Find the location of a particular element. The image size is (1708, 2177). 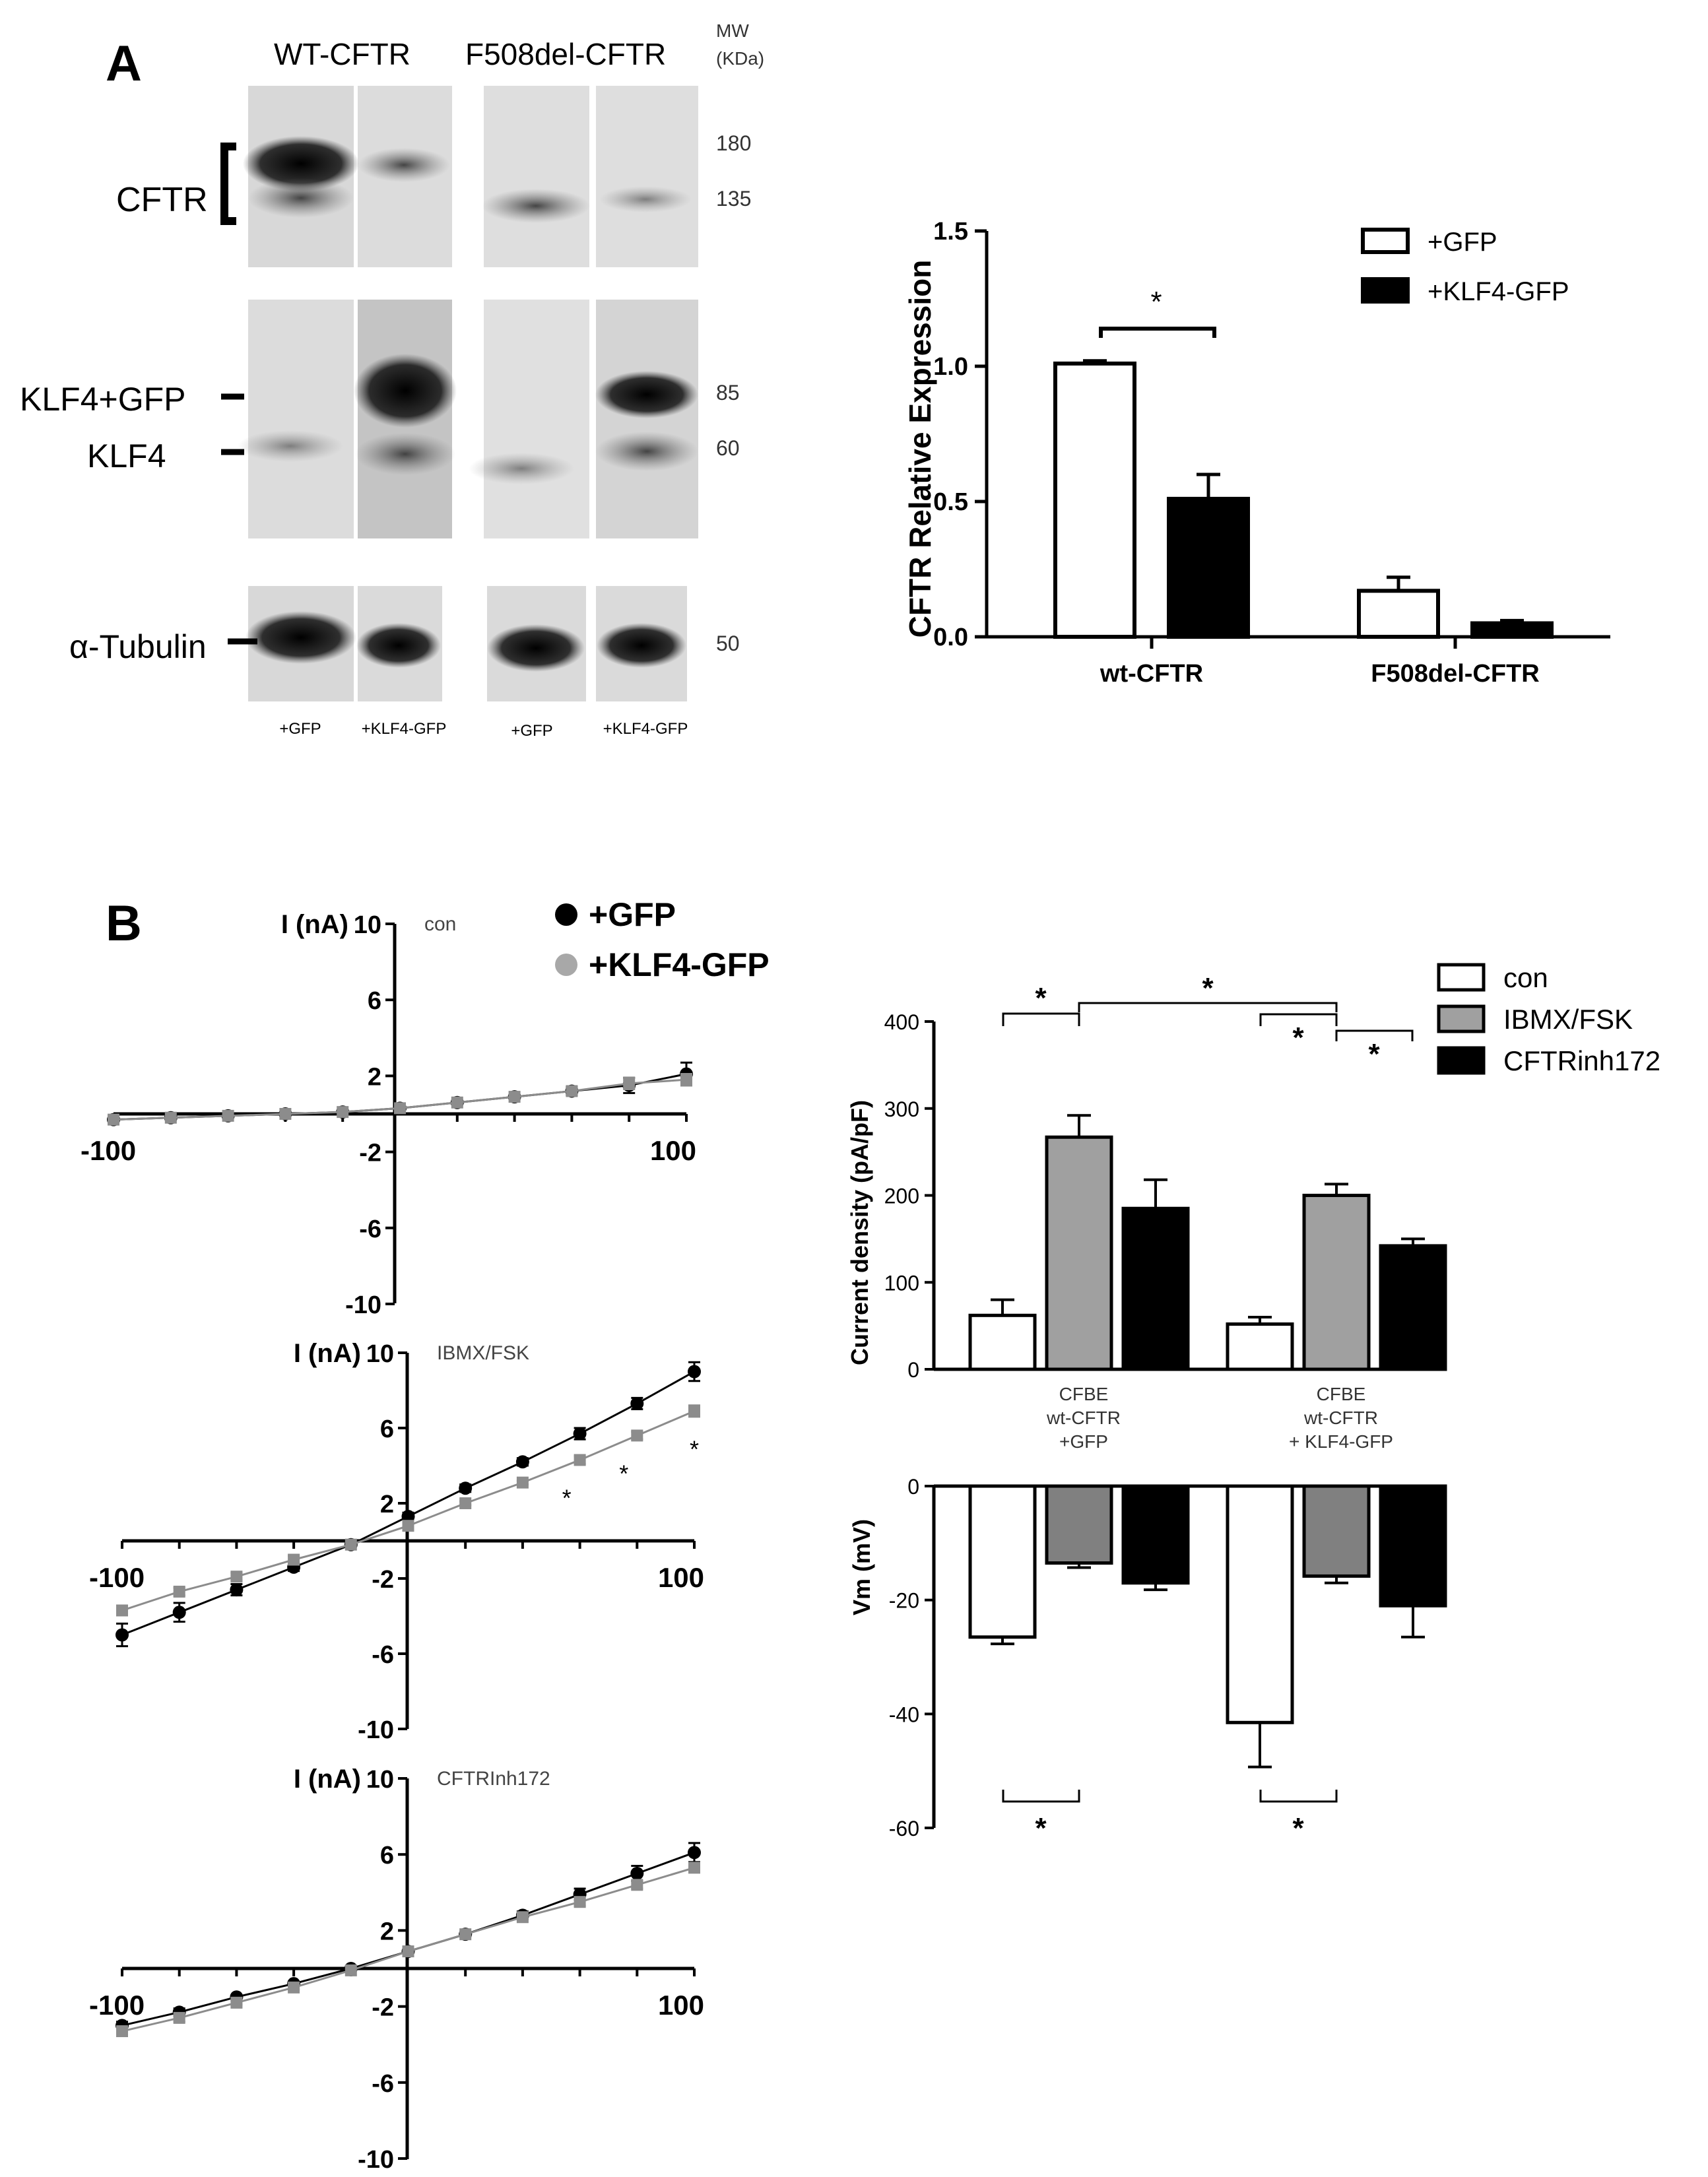

category-label: +GFP is located at coordinates (1083, 1442).